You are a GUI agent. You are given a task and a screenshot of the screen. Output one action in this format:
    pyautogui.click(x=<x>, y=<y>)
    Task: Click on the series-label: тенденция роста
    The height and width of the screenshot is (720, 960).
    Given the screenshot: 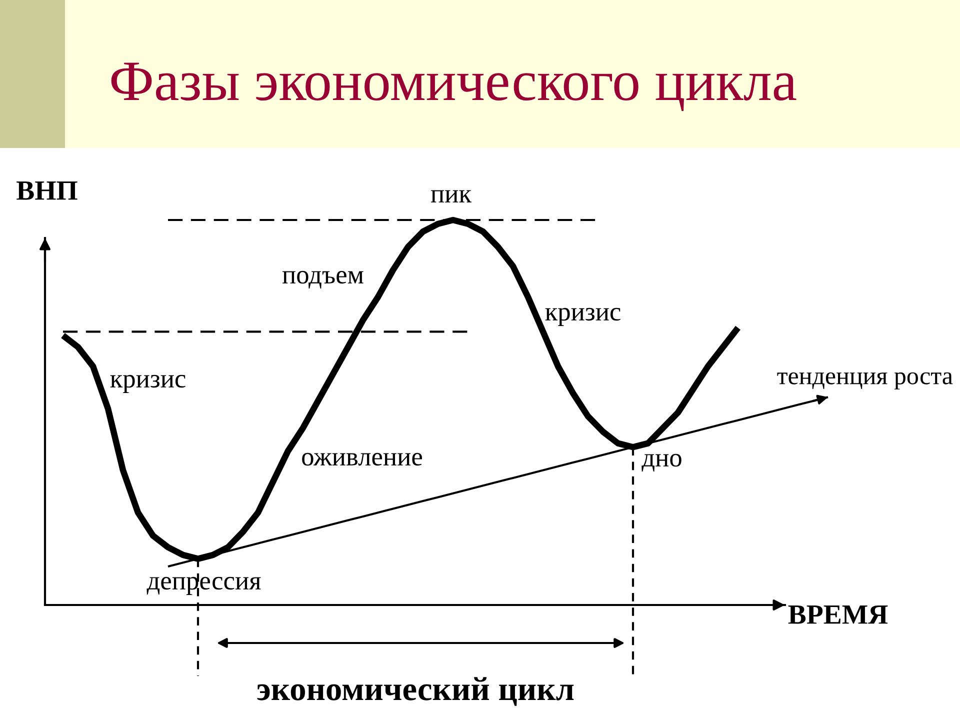 What is the action you would take?
    pyautogui.click(x=865, y=381)
    